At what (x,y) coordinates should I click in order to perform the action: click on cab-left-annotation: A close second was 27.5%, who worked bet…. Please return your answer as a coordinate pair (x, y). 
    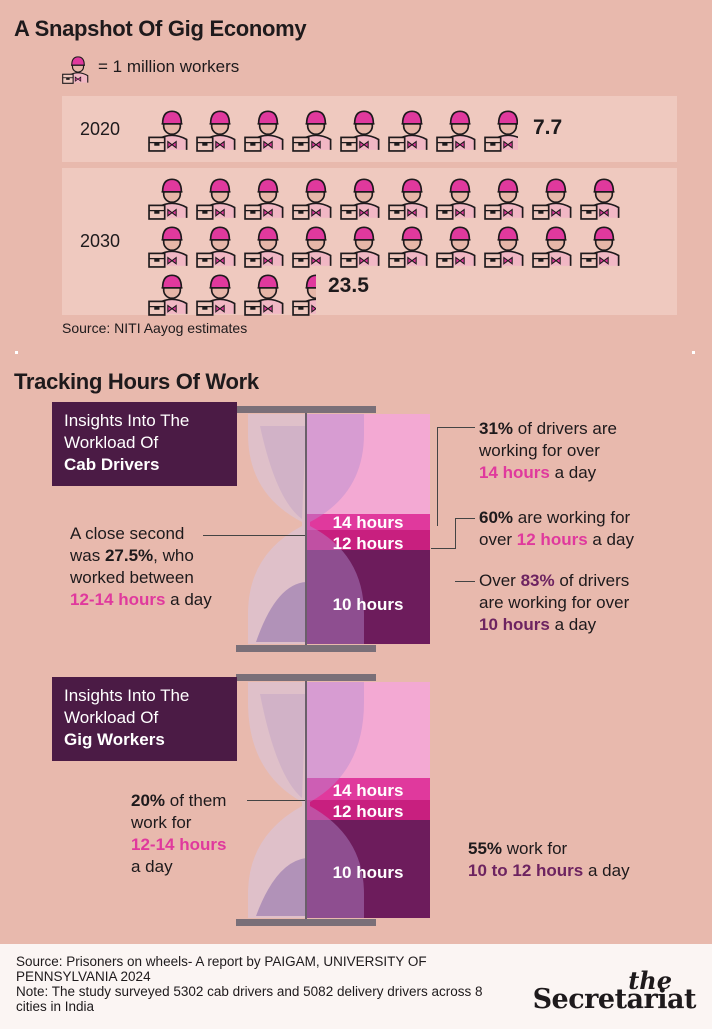
    Looking at the image, I should click on (141, 566).